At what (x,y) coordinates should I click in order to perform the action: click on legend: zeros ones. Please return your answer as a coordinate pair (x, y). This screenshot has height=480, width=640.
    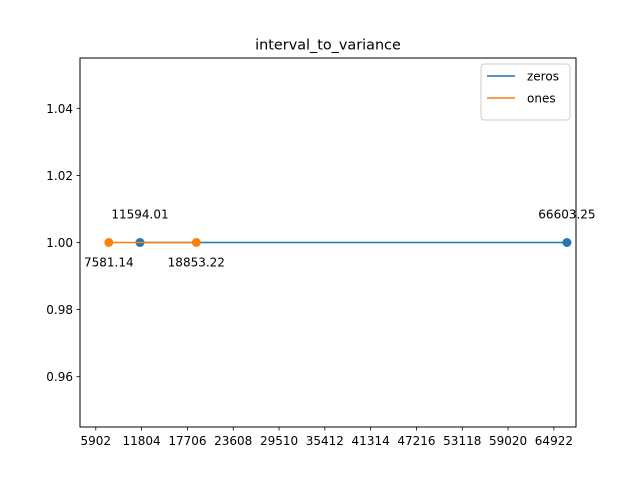
    Looking at the image, I should click on (525, 92).